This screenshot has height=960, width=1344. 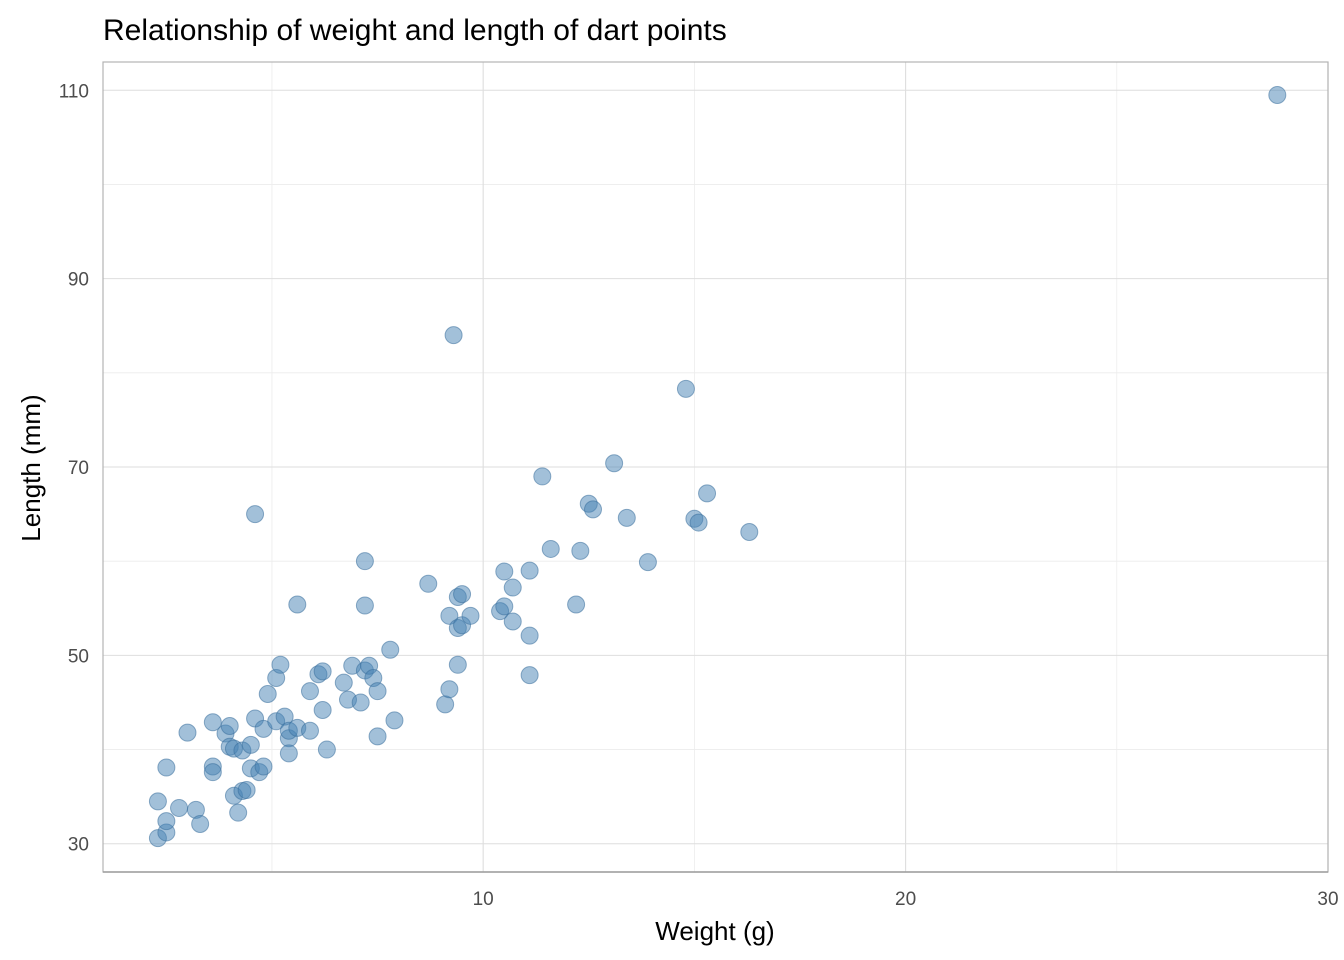 What do you see at coordinates (714, 931) in the screenshot?
I see `x-axis-title: Weight (g)` at bounding box center [714, 931].